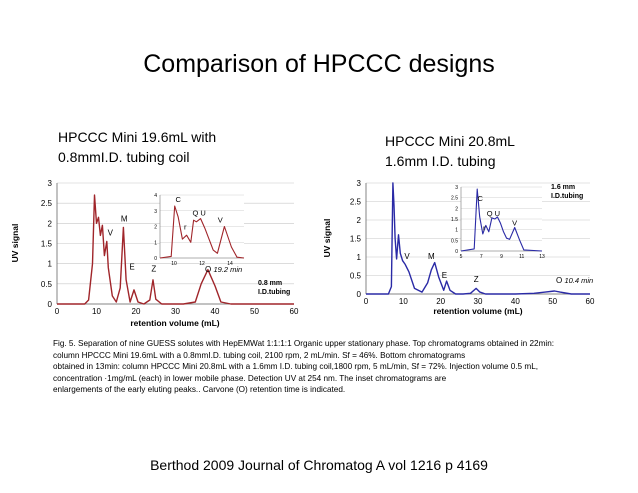 Image resolution: width=638 pixels, height=493 pixels. I want to click on left-inset-peak-label: C, so click(178, 199).